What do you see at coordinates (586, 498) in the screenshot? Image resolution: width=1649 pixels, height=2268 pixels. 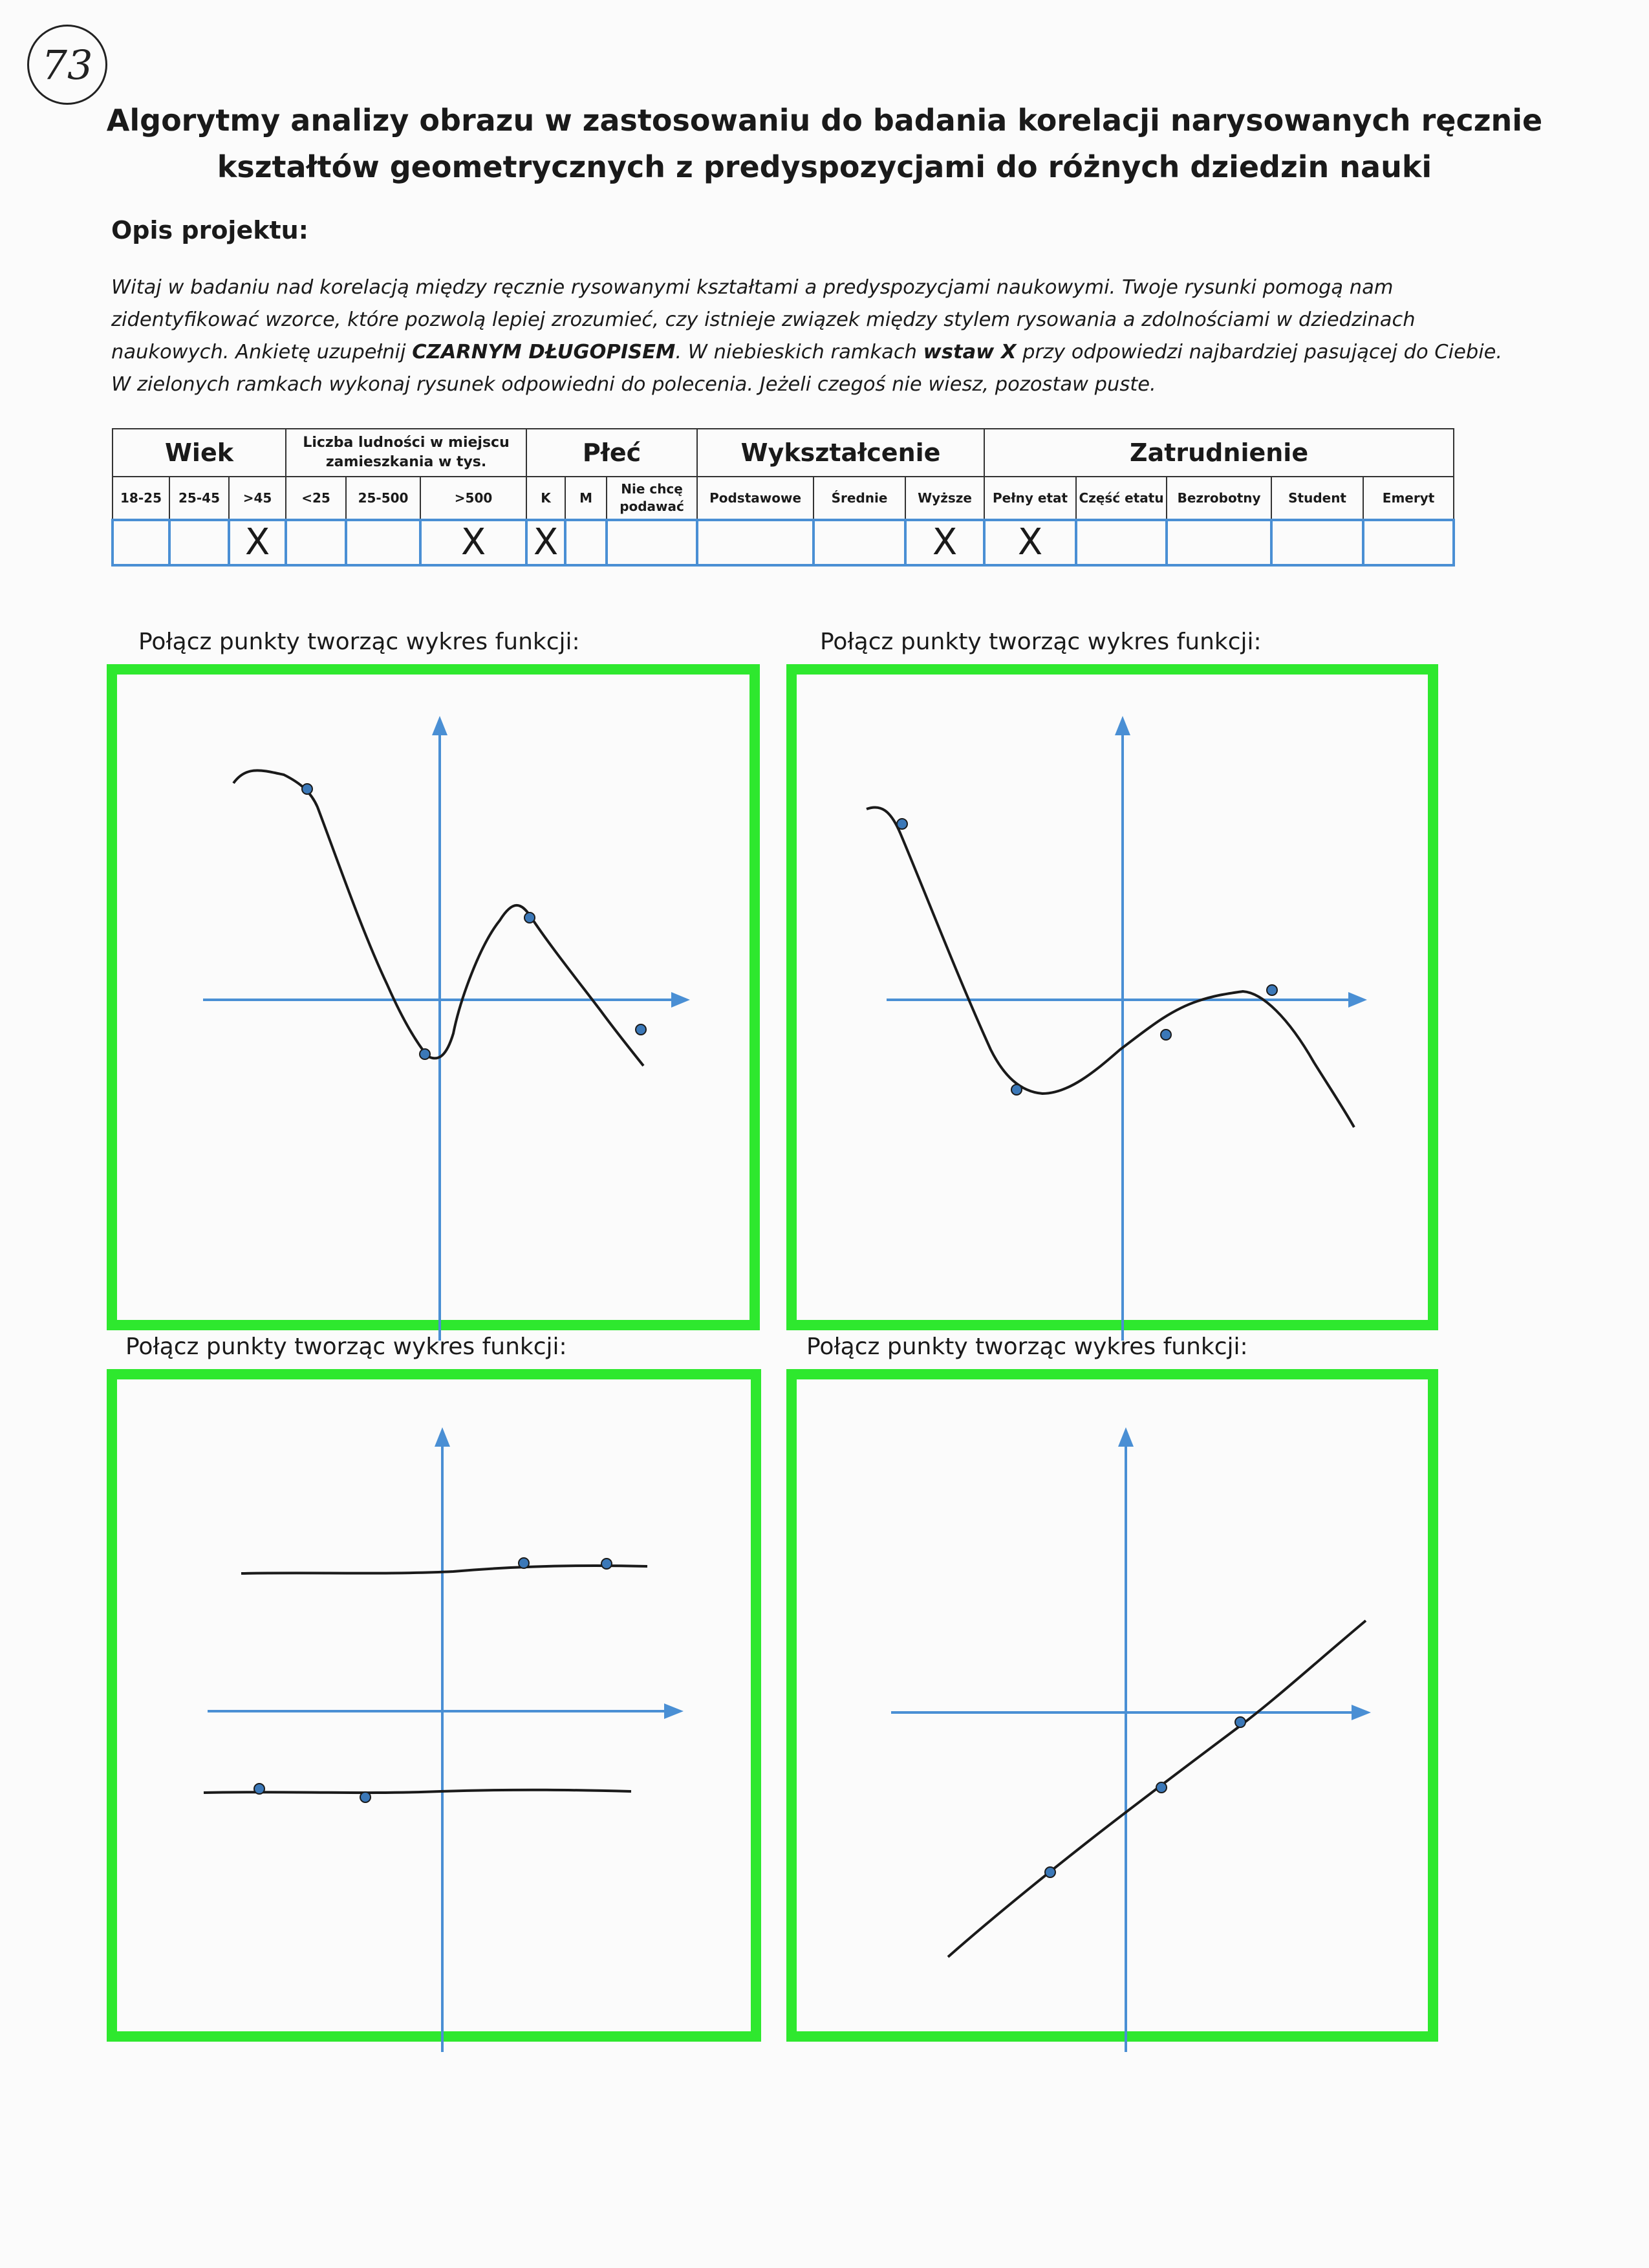 I see `label-sex-m: M` at bounding box center [586, 498].